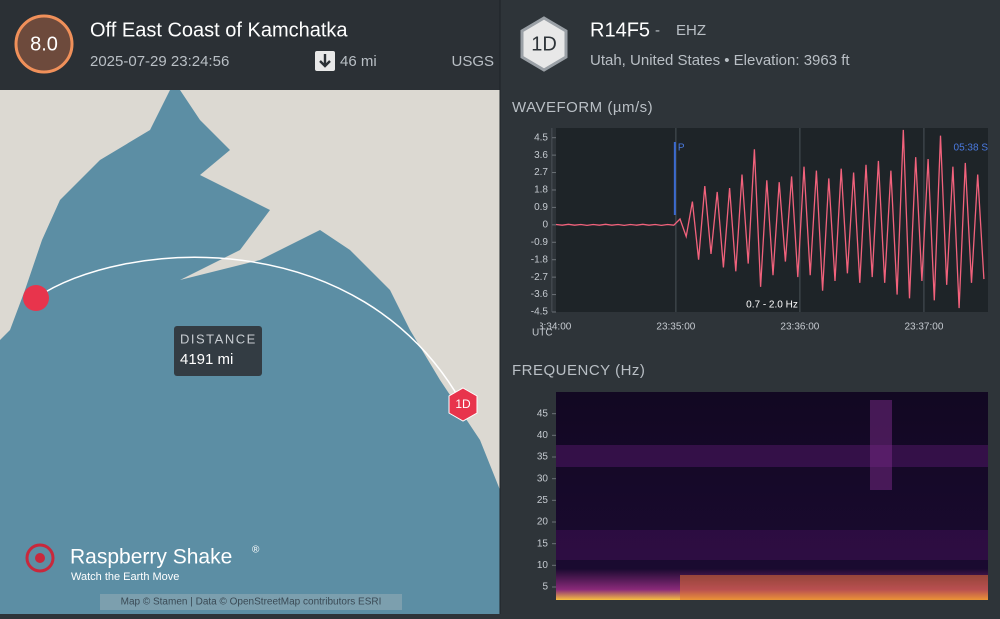 The image size is (1000, 619). What do you see at coordinates (542, 333) in the screenshot?
I see `x-axis-label: UTC` at bounding box center [542, 333].